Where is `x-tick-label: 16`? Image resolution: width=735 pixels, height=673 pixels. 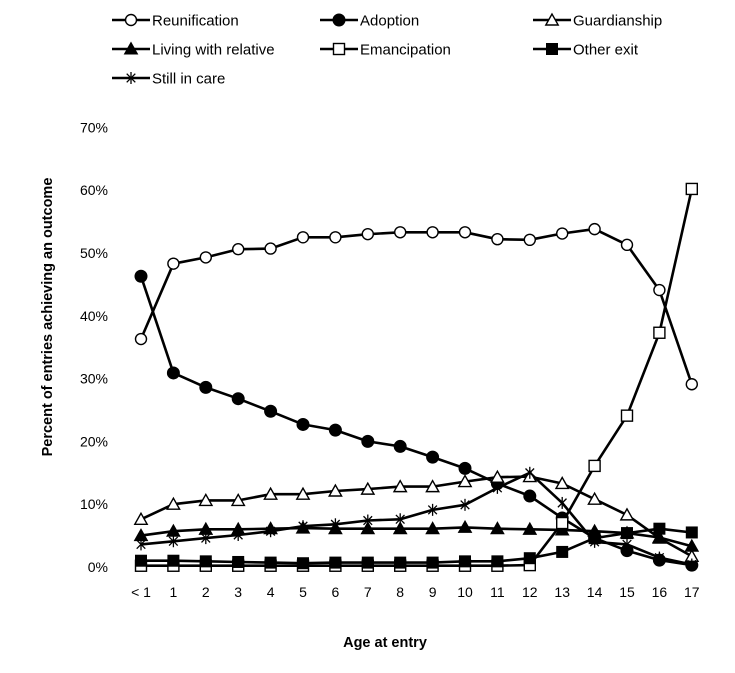
x-tick-label: 16 is located at coordinates (660, 592).